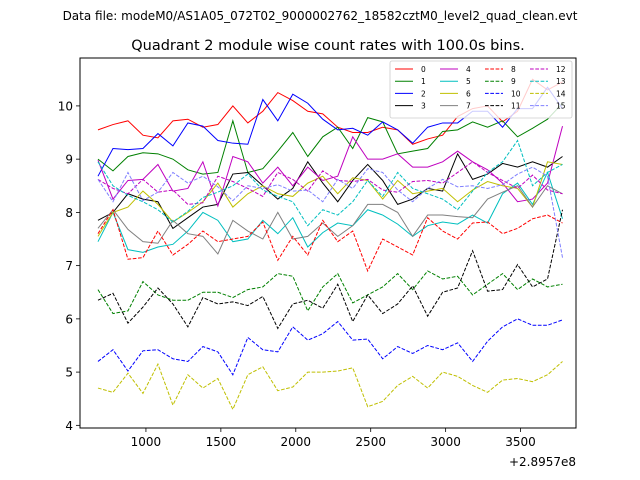 This screenshot has height=480, width=640. What do you see at coordinates (423, 93) in the screenshot?
I see `legend-label-2: 2` at bounding box center [423, 93].